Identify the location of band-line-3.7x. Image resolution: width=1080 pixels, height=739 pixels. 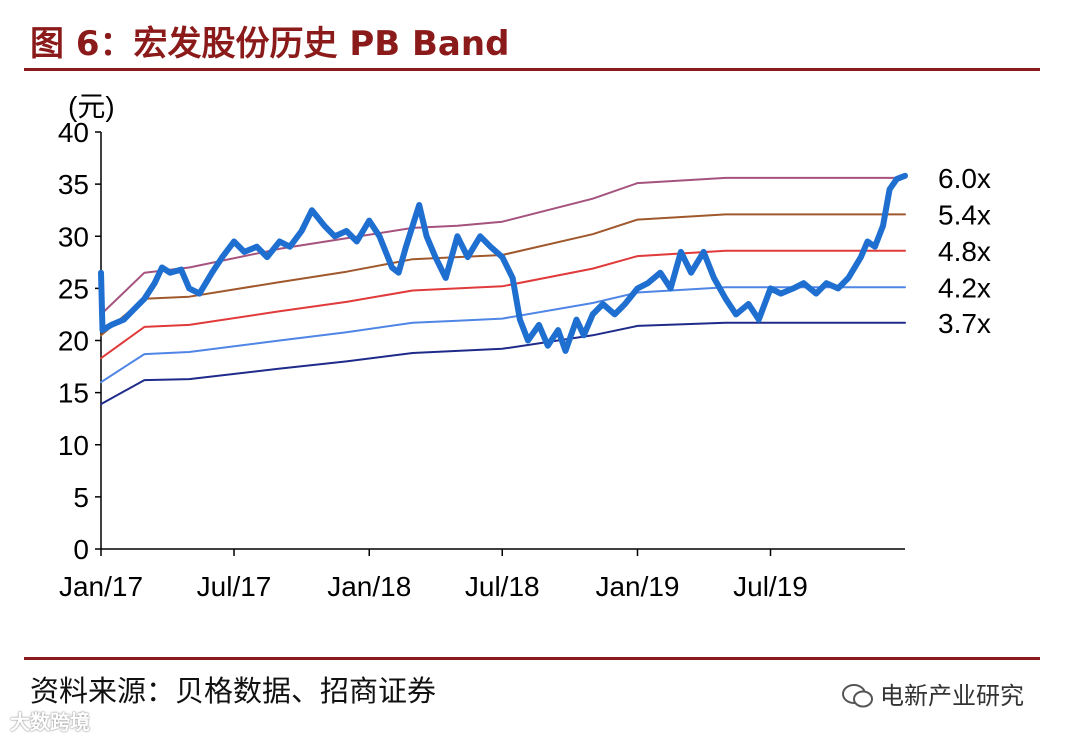
(503, 363).